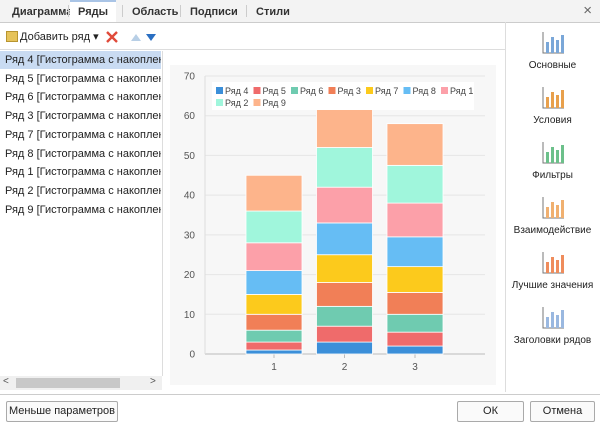 This screenshot has width=600, height=428. What do you see at coordinates (83, 134) in the screenshot?
I see `series-item: Ряд 7 [Гистограмма с накоплением]` at bounding box center [83, 134].